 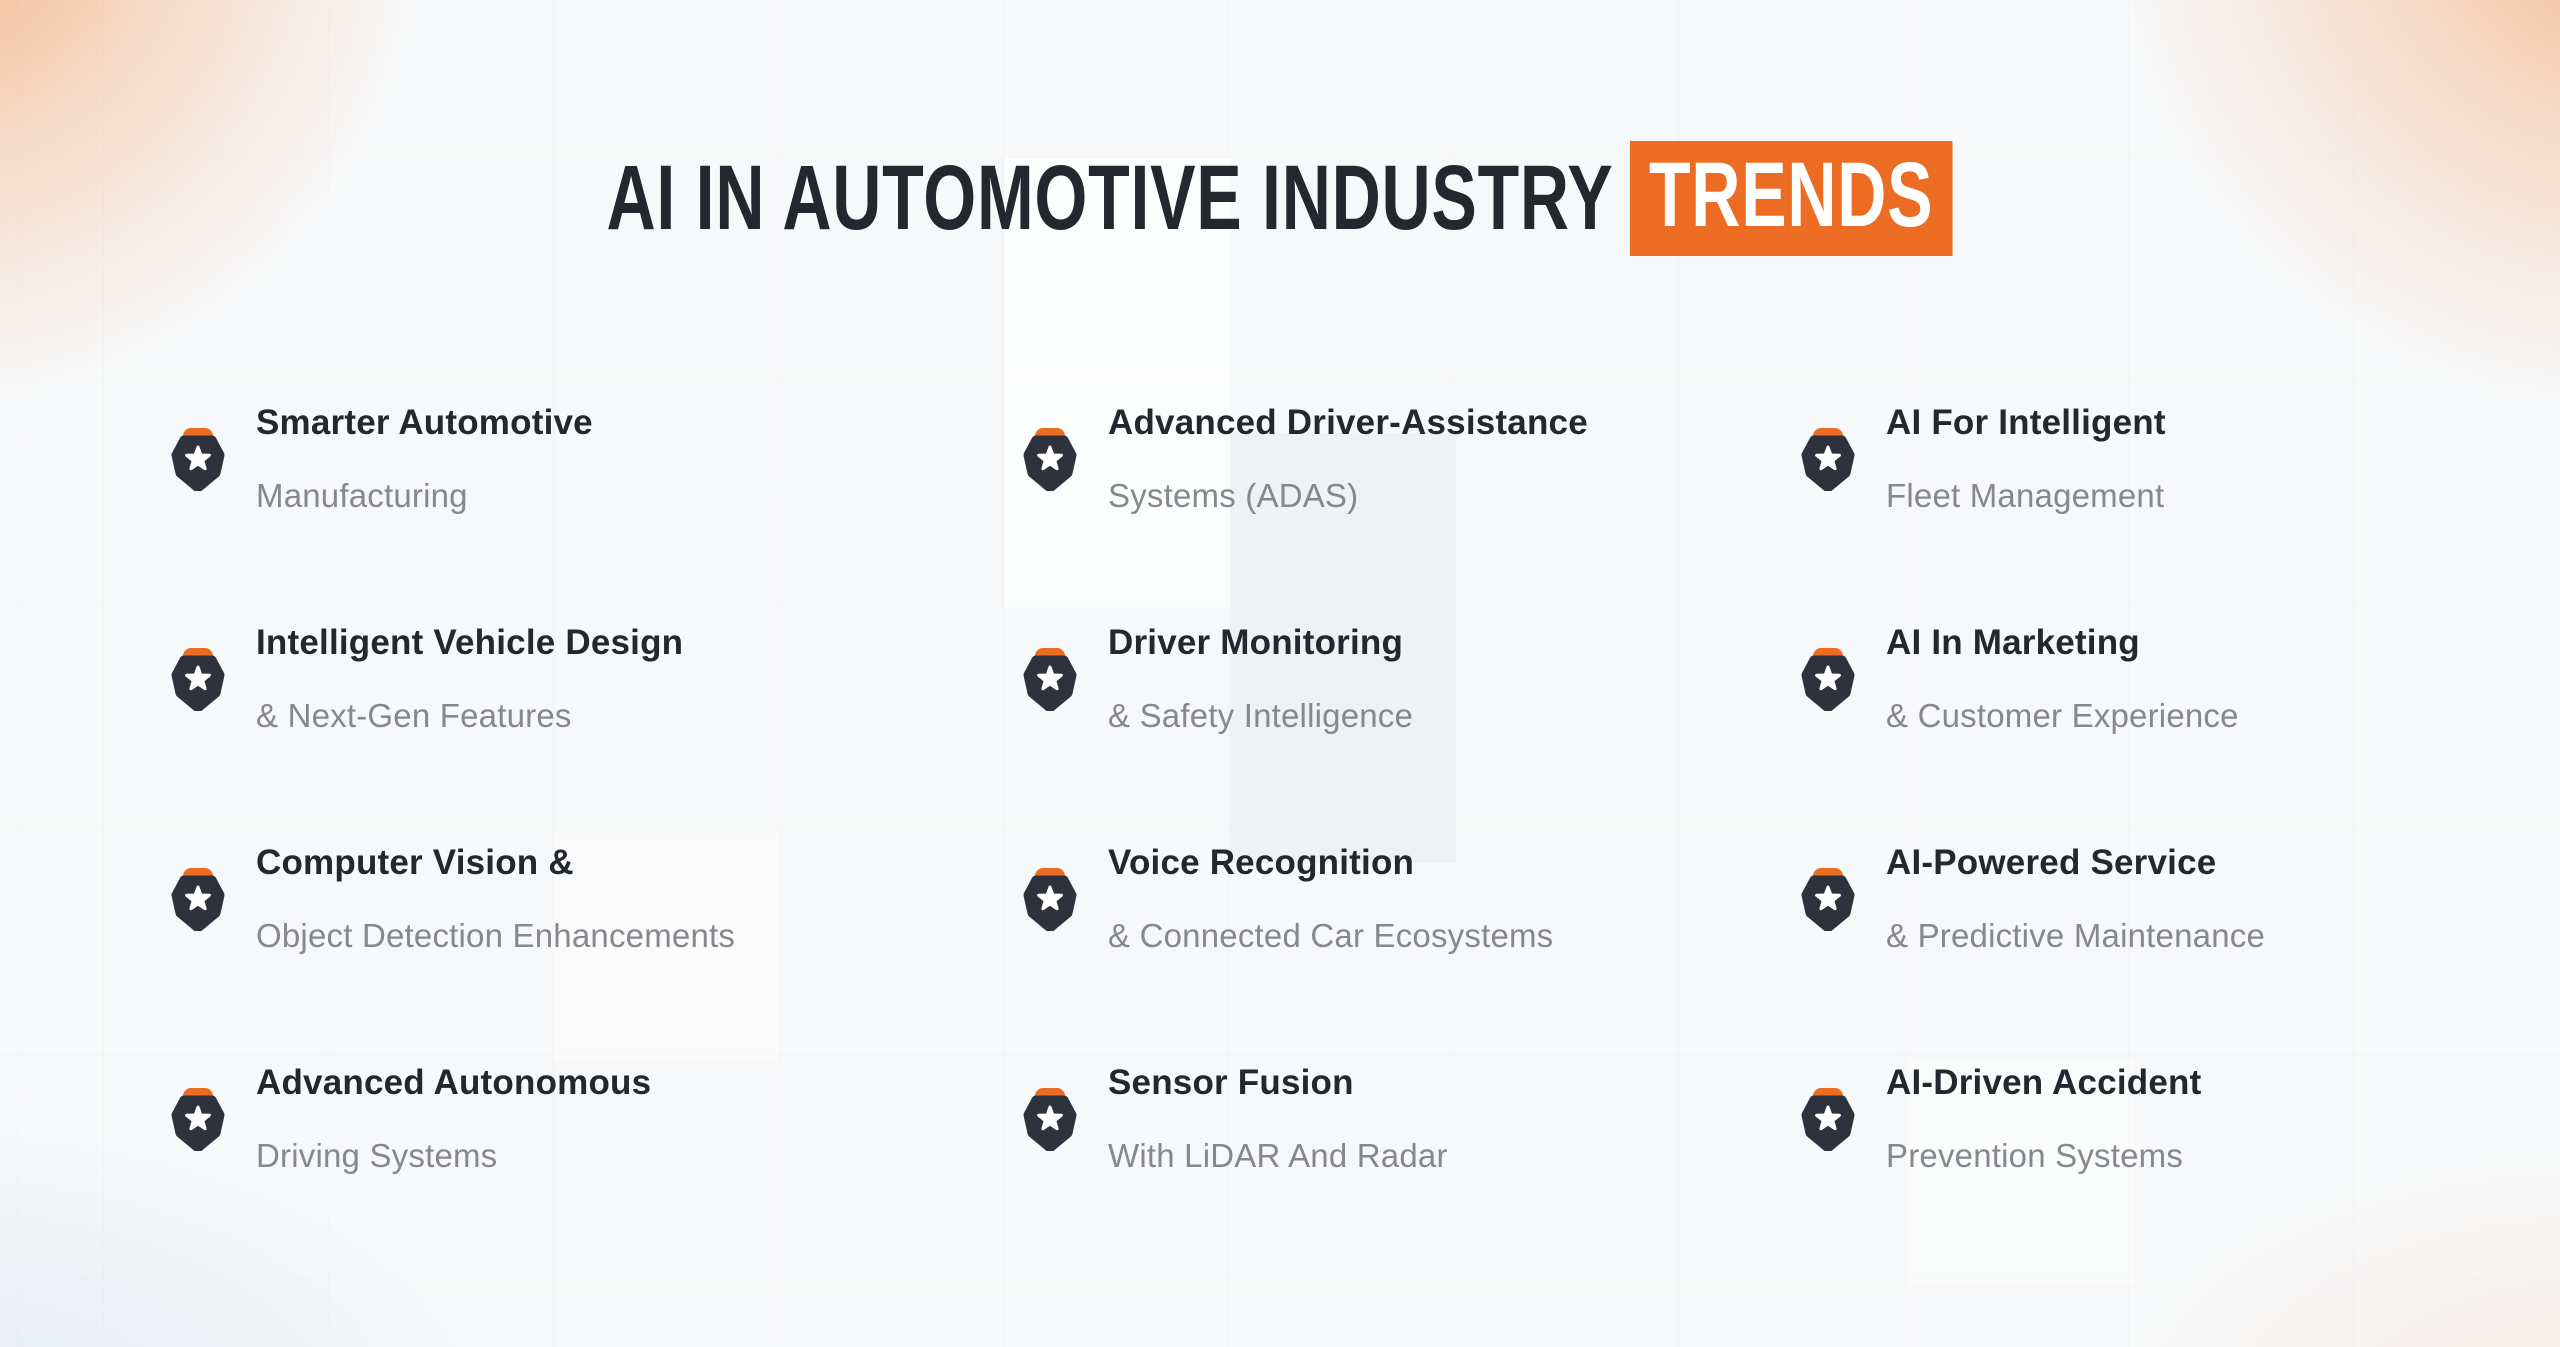 I want to click on trend-item: Advanced Autonomous Driving Systems, so click(x=596, y=1119).